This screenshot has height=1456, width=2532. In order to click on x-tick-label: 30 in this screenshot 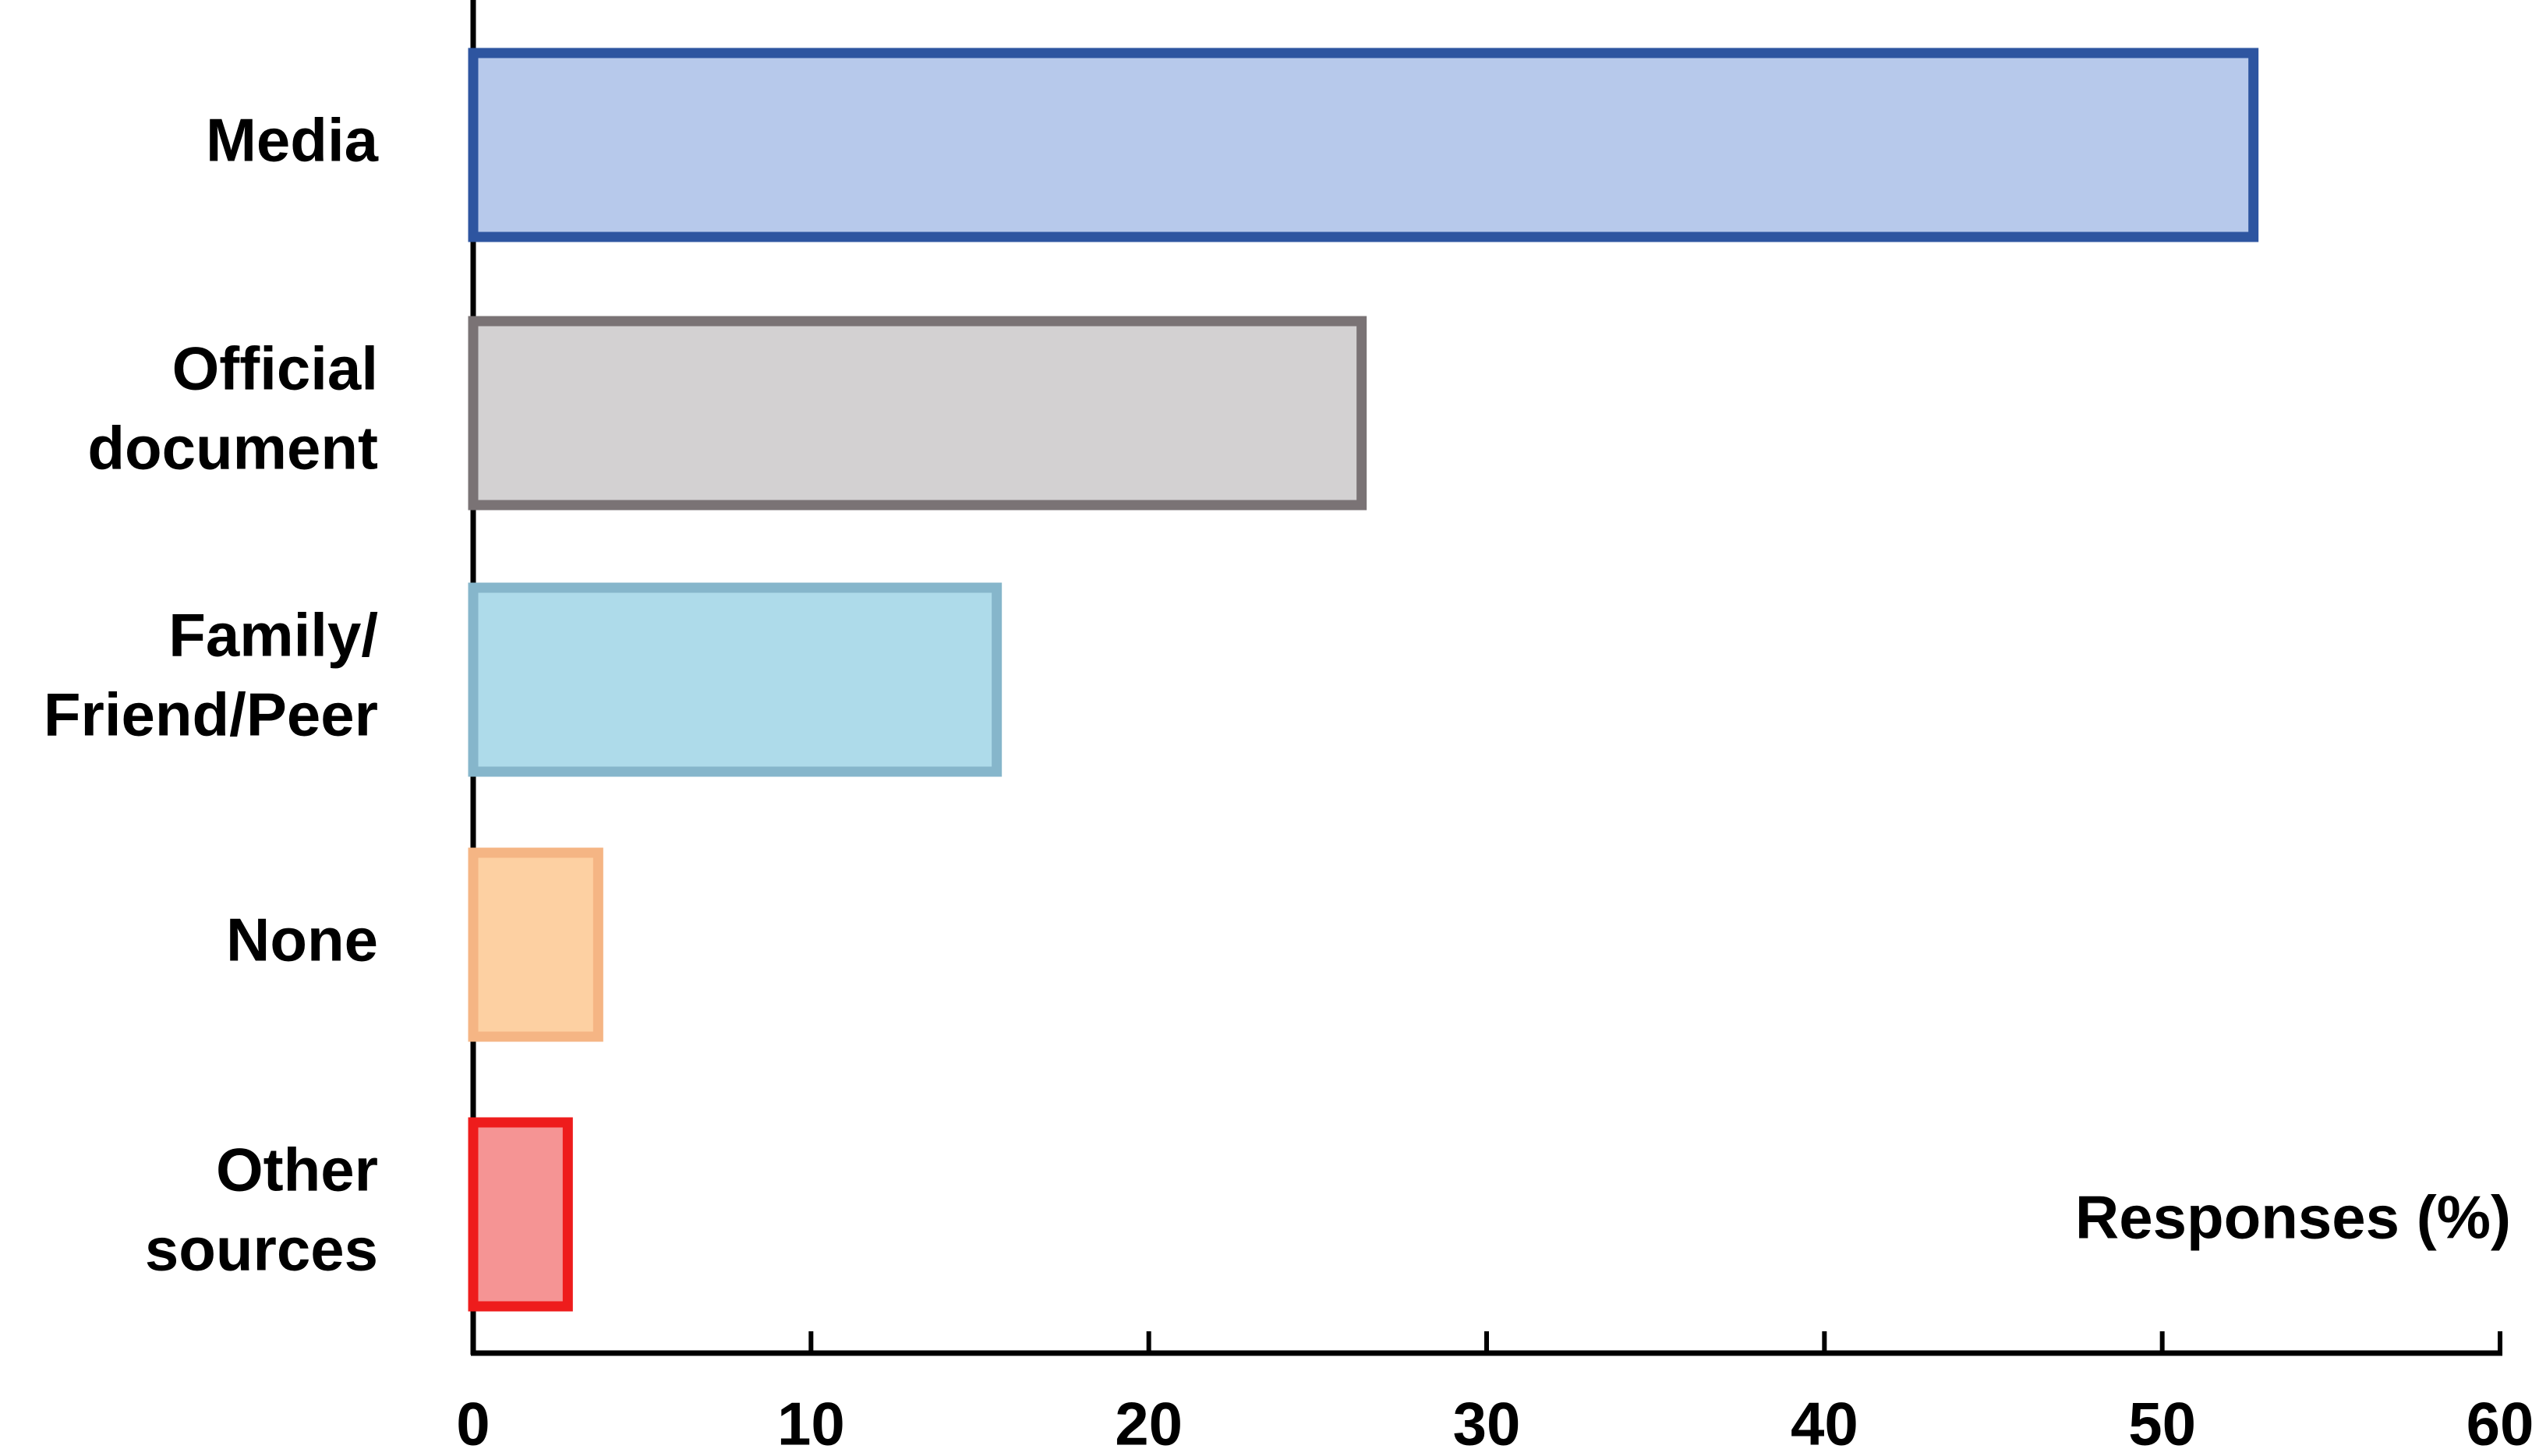, I will do `click(1487, 1423)`.